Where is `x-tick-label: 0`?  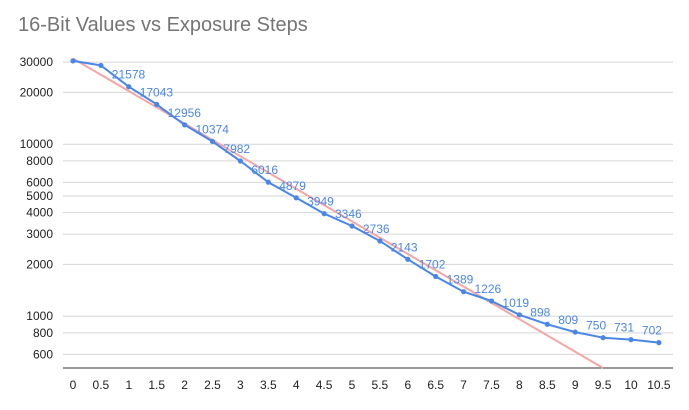
x-tick-label: 0 is located at coordinates (73, 385).